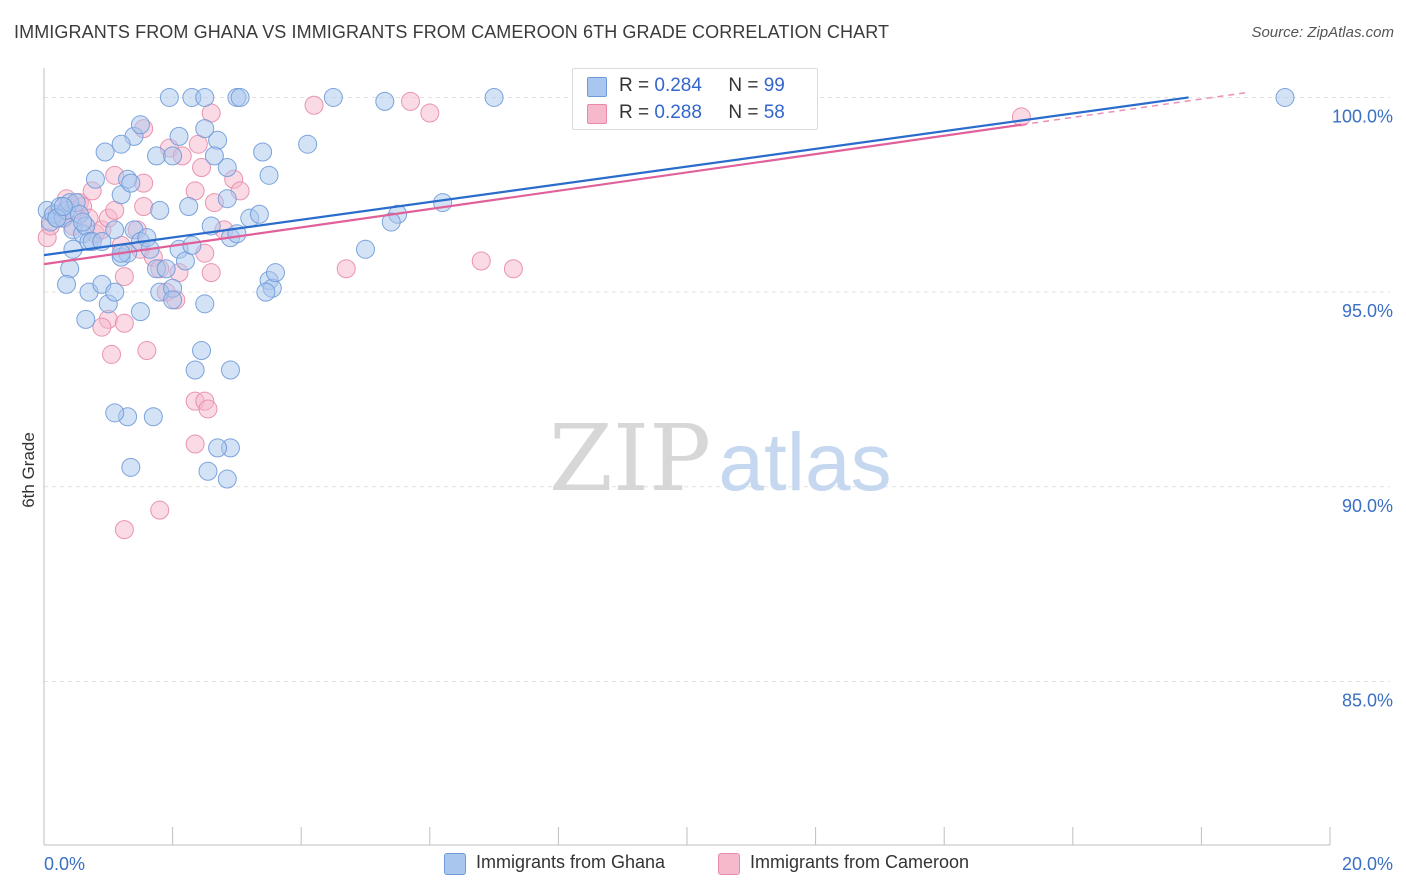  I want to click on source-label: Source: ZipAtlas.com, so click(1322, 32).